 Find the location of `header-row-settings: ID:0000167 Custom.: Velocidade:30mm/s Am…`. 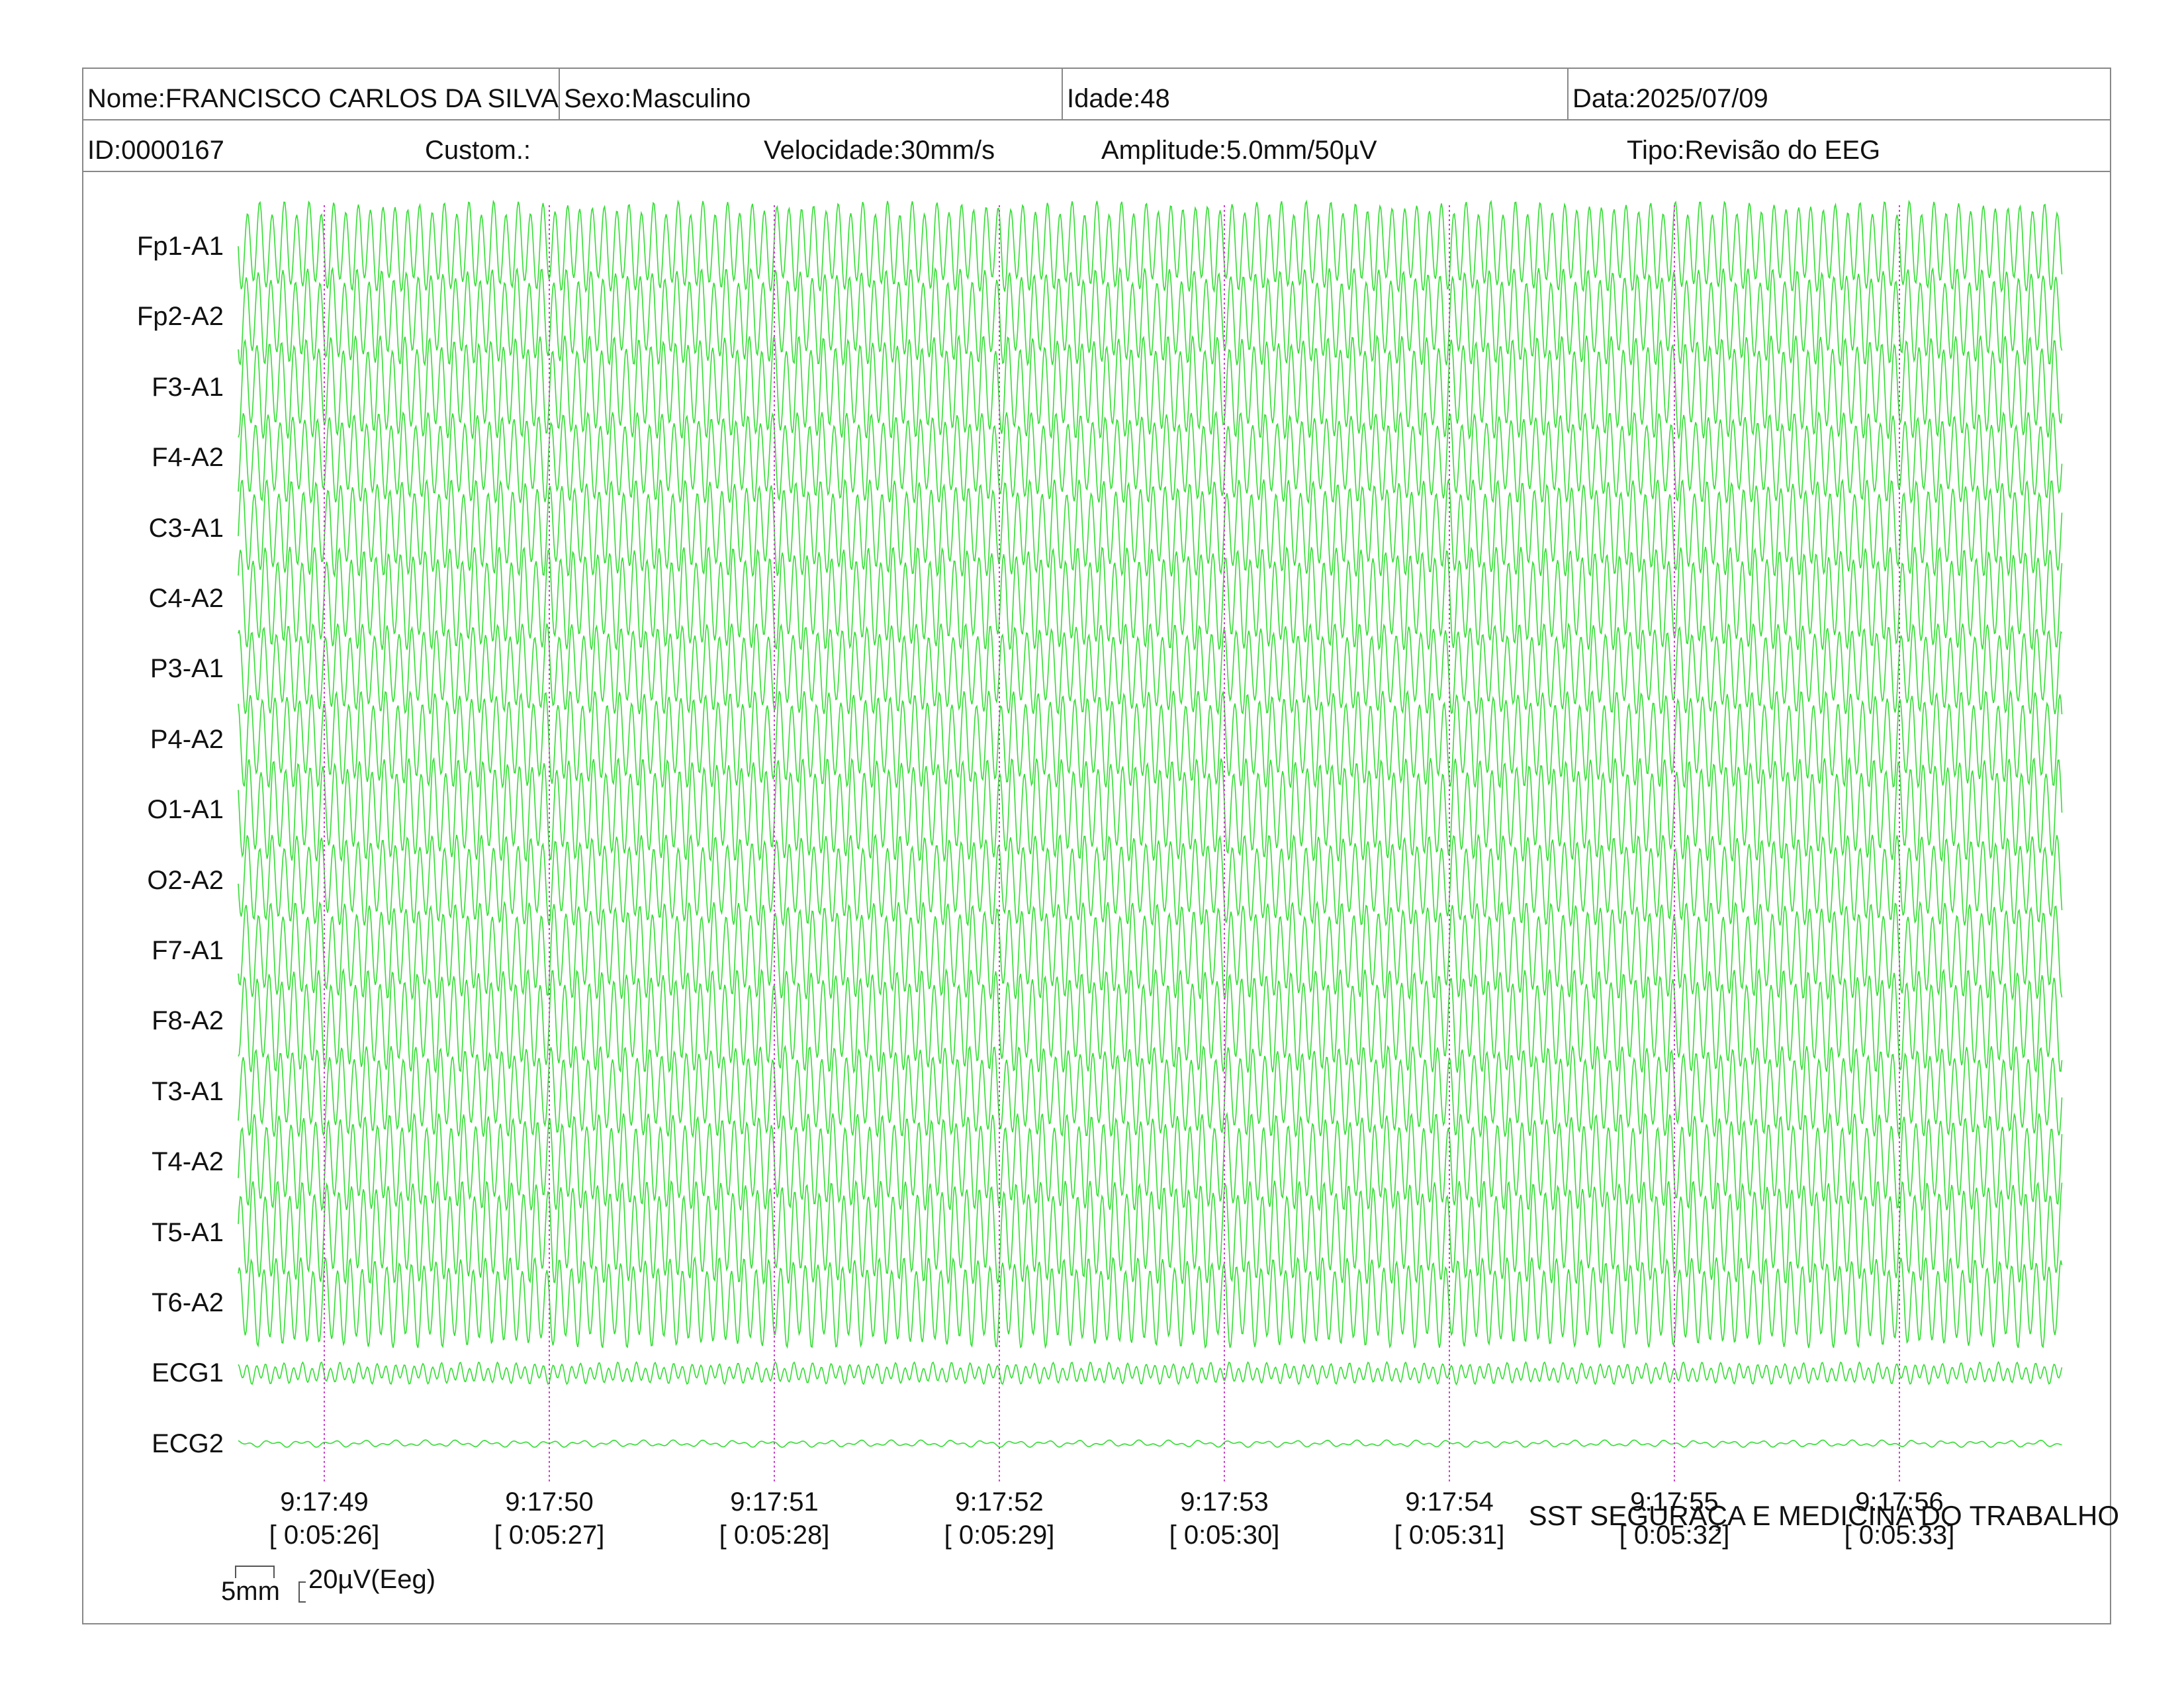

header-row-settings: ID:0000167 Custom.: Velocidade:30mm/s Am… is located at coordinates (1096, 146).